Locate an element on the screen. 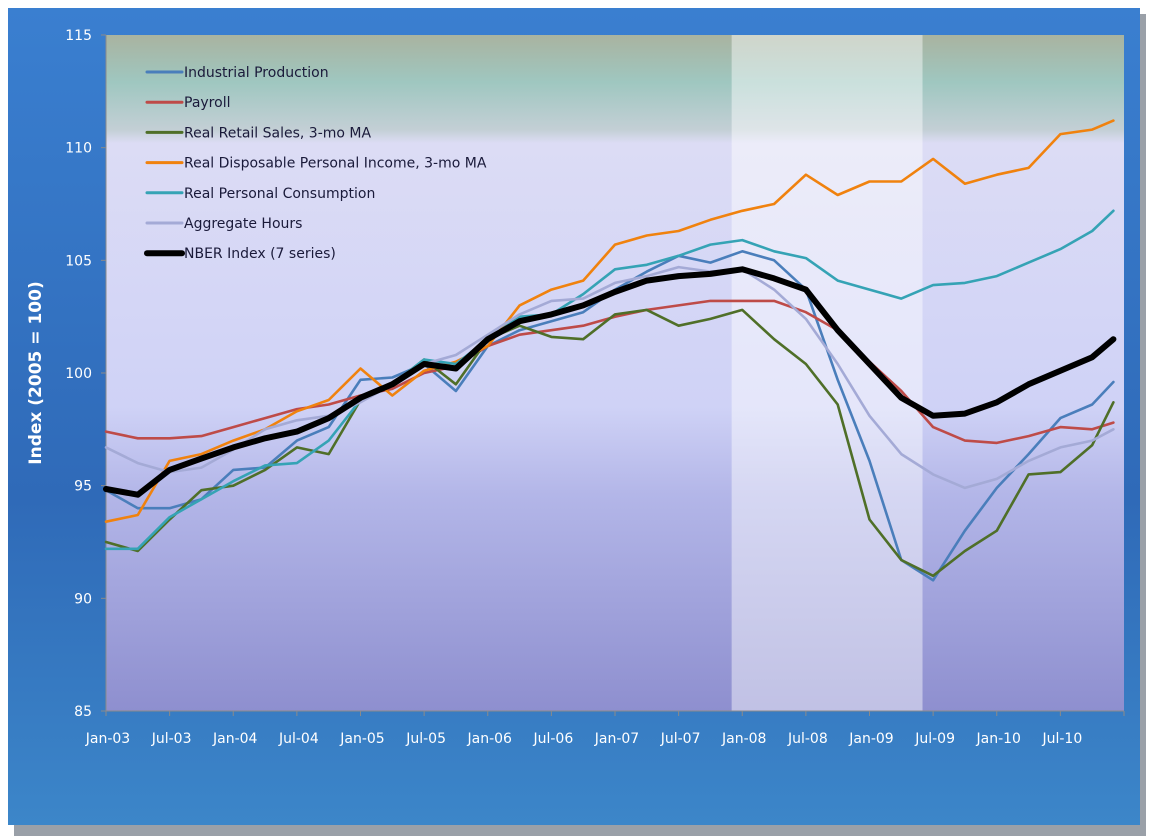 This screenshot has width=1150, height=838. x-tick-label: Jan-09 is located at coordinates (870, 739).